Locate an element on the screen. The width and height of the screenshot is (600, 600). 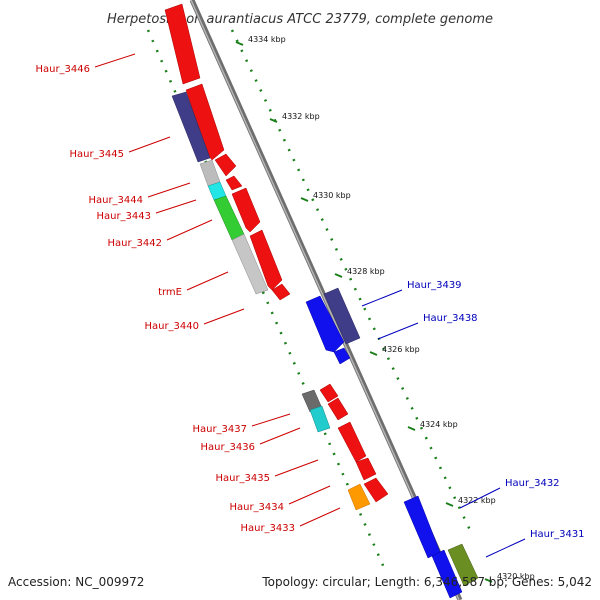
gene-label: Haur_3434 is located at coordinates (256, 507).